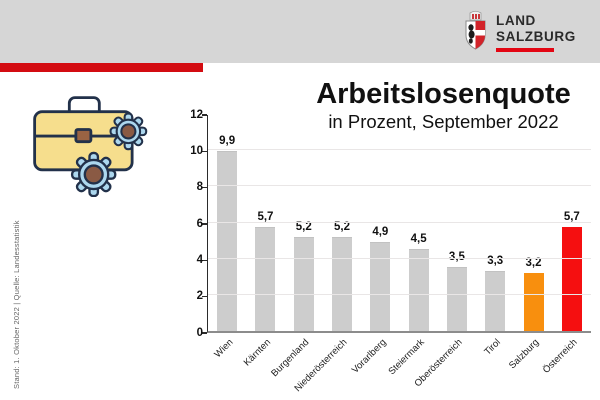  What do you see at coordinates (380, 286) in the screenshot?
I see `bar-vorarlberg` at bounding box center [380, 286].